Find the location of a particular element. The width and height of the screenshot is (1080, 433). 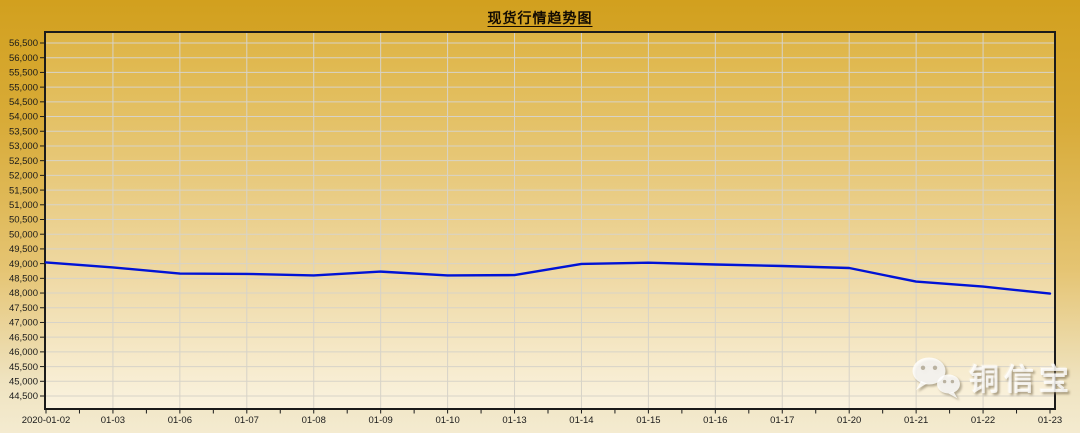

y-tick-label: 51,000 is located at coordinates (23, 205).